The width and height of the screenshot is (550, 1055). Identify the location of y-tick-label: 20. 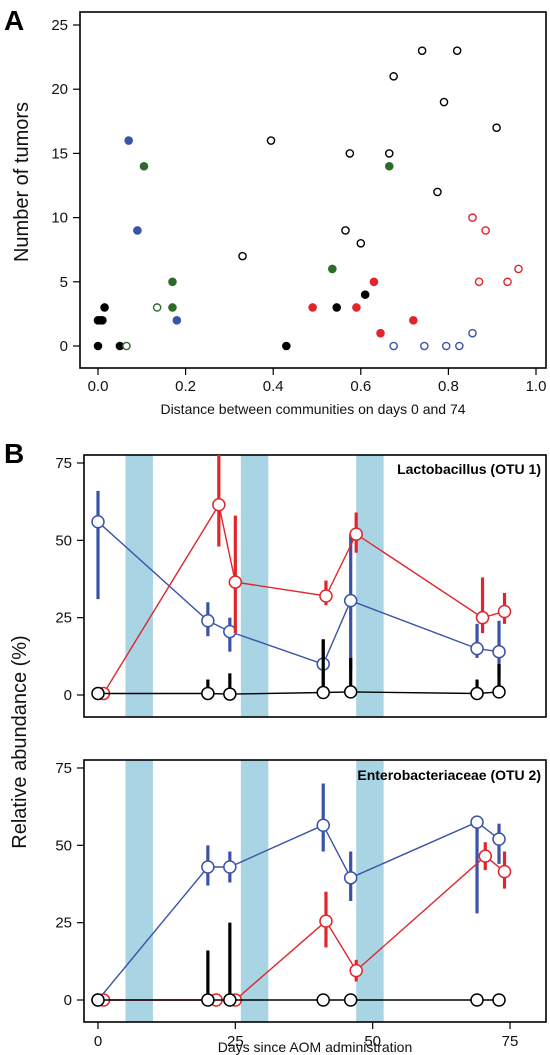
(59, 89).